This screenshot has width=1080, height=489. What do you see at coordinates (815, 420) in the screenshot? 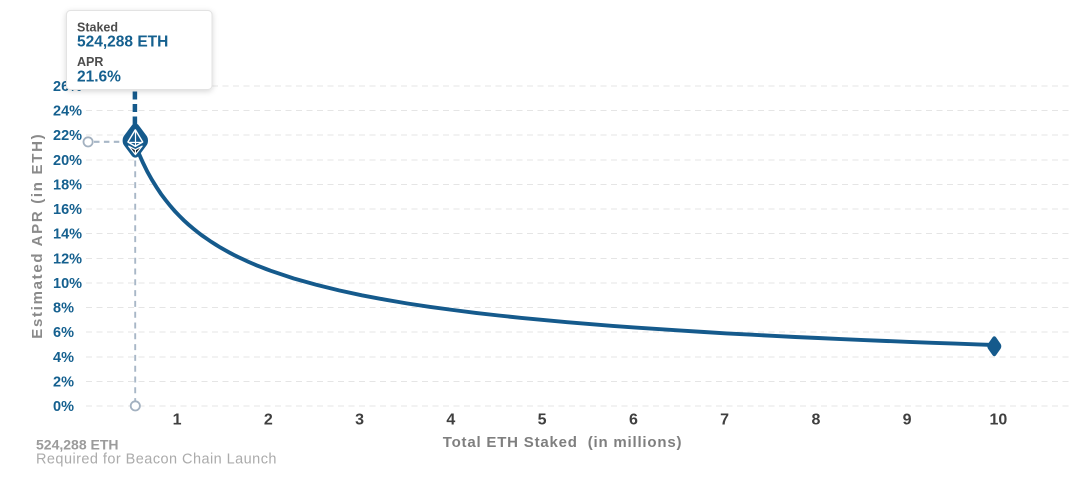
I see `svg-text: 8` at bounding box center [815, 420].